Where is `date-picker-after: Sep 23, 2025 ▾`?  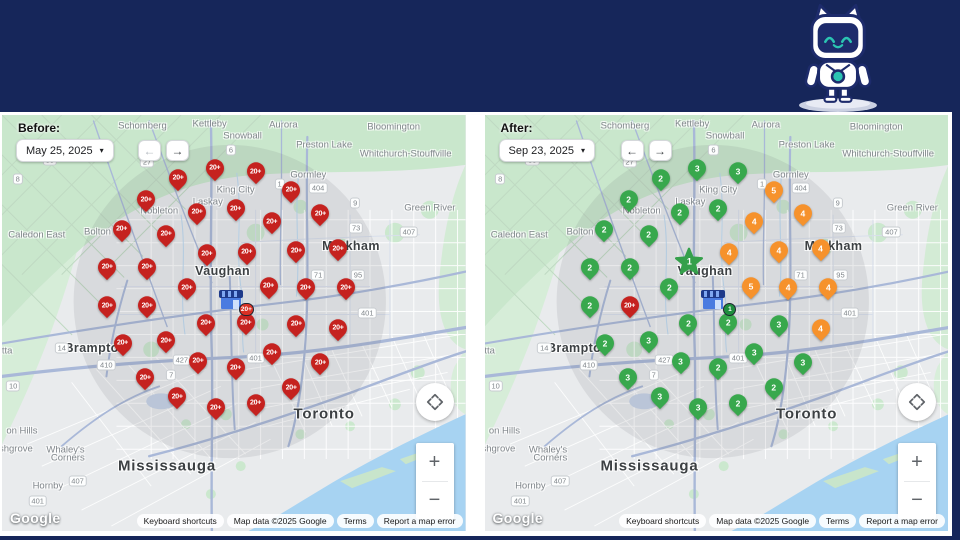
date-picker-after: Sep 23, 2025 ▾ is located at coordinates (546, 150).